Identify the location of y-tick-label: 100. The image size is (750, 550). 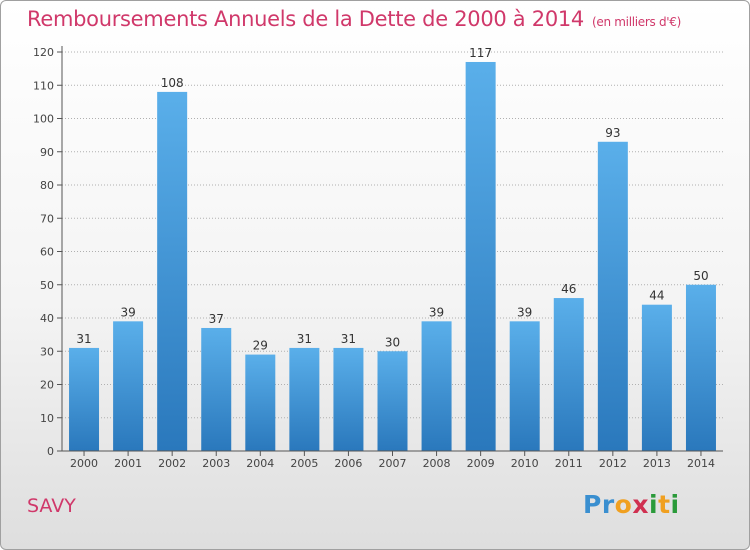
(43, 119).